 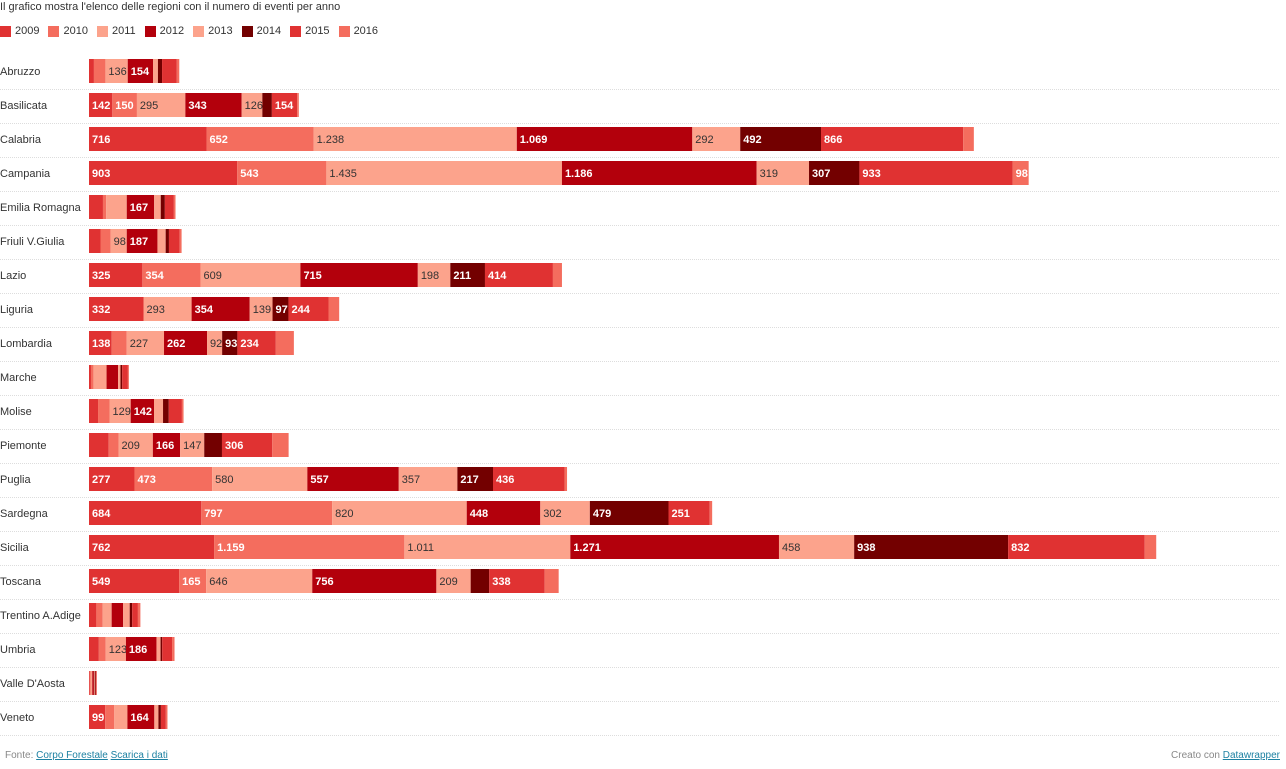 What do you see at coordinates (33, 684) in the screenshot?
I see `category-label: Valle D'Aosta` at bounding box center [33, 684].